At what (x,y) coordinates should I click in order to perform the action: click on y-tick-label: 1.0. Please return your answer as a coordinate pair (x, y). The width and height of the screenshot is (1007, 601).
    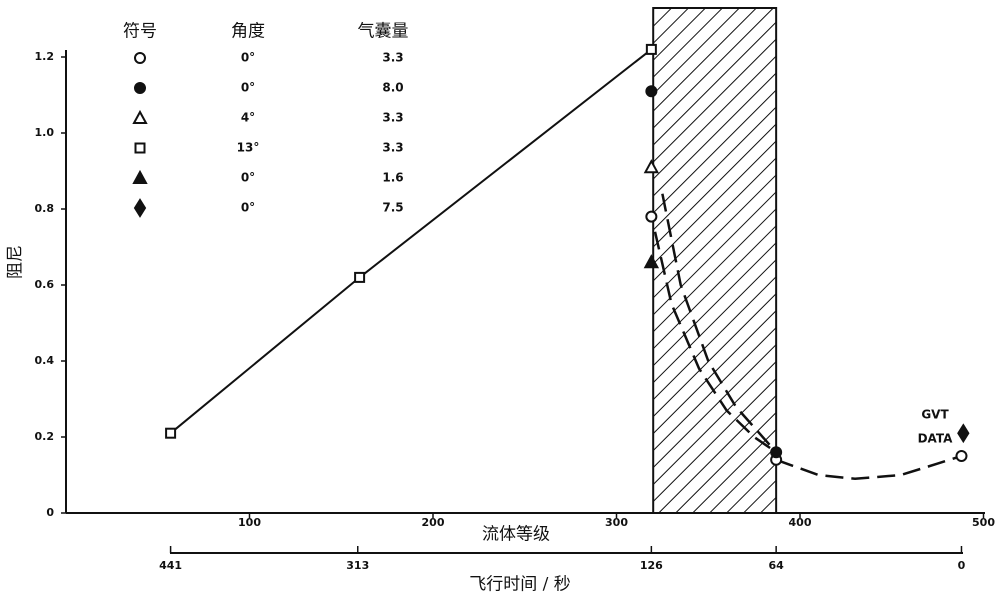
    Looking at the image, I should click on (45, 132).